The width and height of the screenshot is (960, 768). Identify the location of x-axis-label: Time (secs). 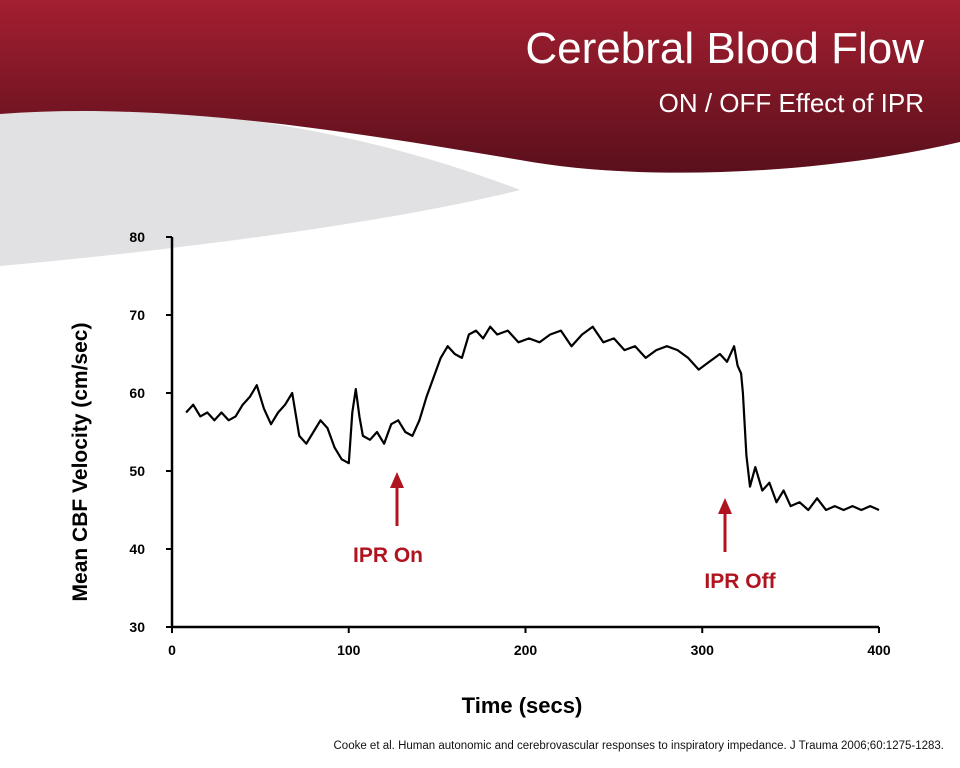
(522, 705).